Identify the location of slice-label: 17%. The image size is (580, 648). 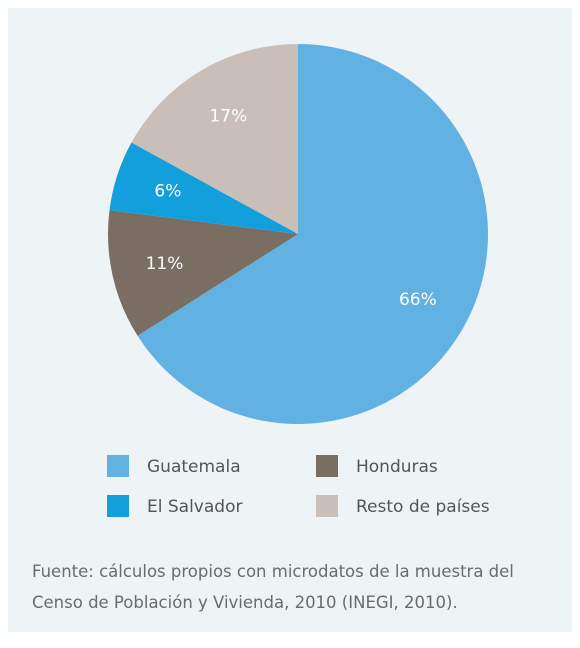
(228, 116).